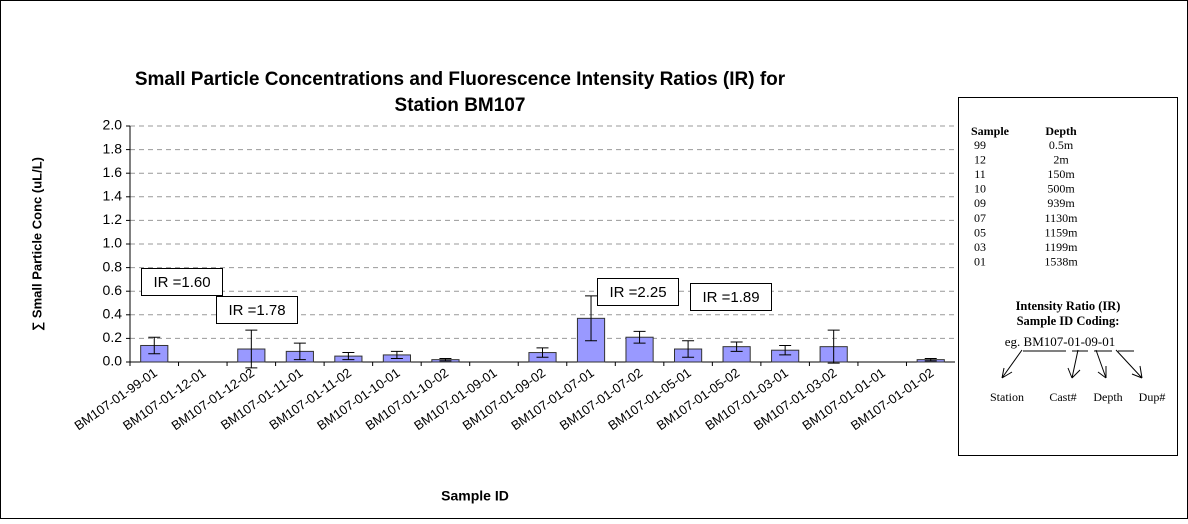 The width and height of the screenshot is (1188, 524). I want to click on y-tick-label: 0.6, so click(113, 290).